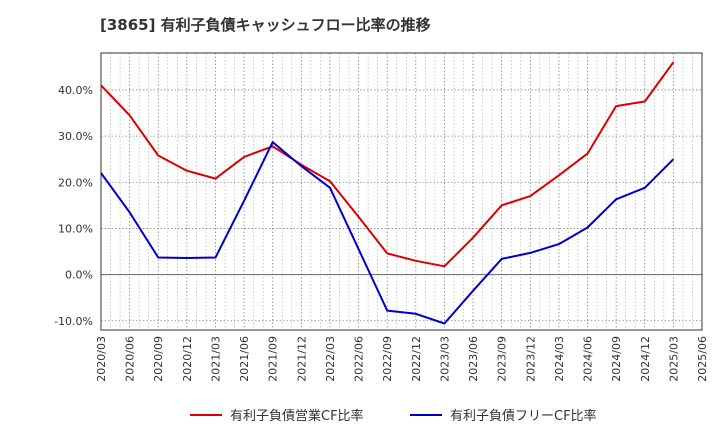  Describe the element at coordinates (75, 90) in the screenshot. I see `y-tick-label: 40.0%` at that location.